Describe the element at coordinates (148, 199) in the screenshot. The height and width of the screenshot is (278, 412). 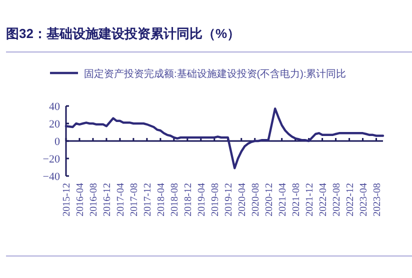
I see `x-tick-label: 2017-12` at that location.